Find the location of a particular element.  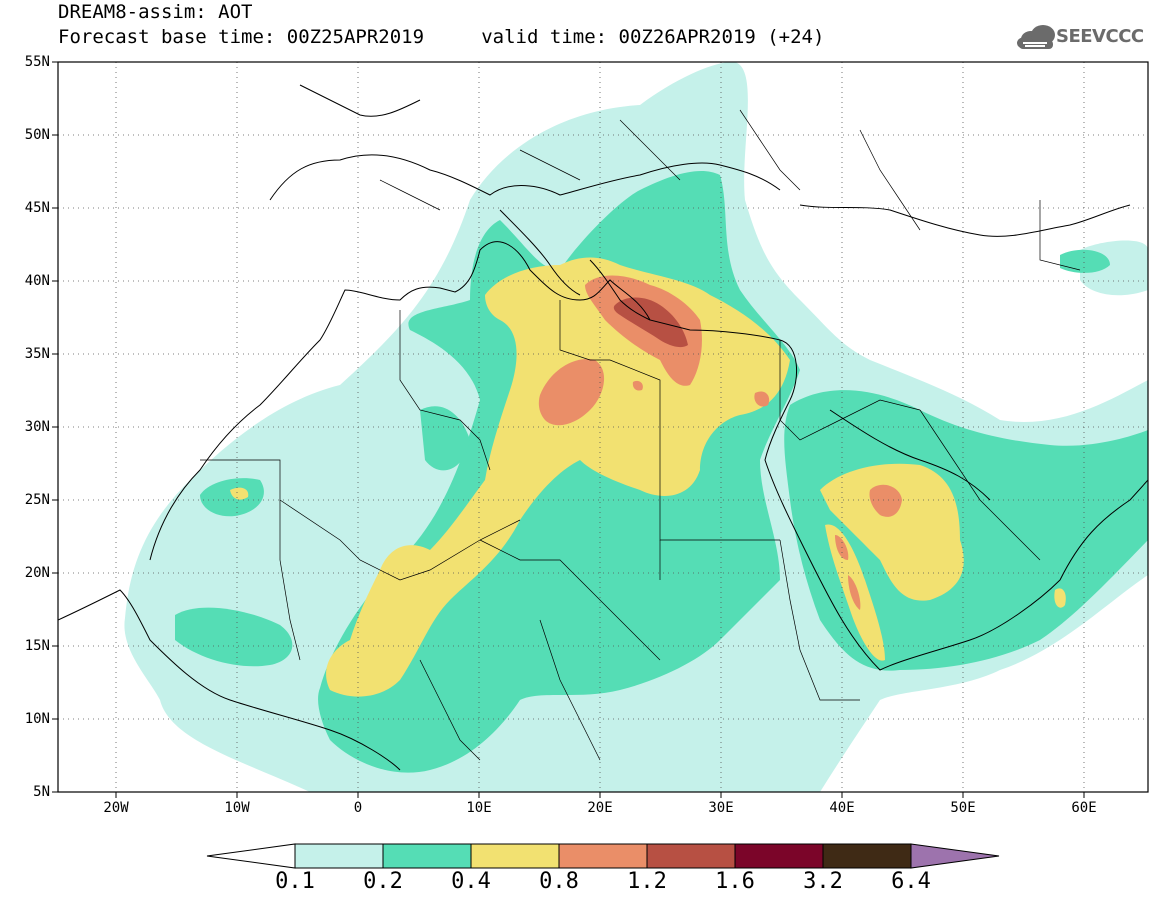

lon-label-60e: 60E is located at coordinates (1084, 808).